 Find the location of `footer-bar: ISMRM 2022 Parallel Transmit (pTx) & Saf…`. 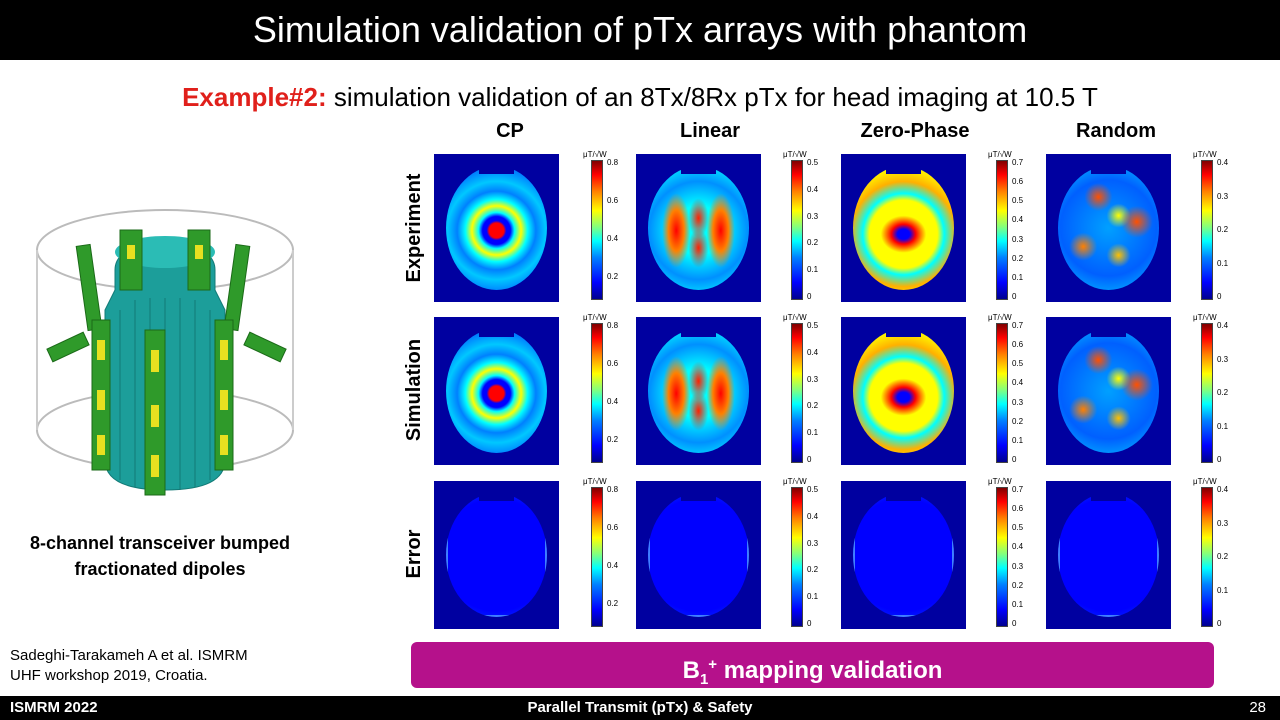

footer-bar: ISMRM 2022 Parallel Transmit (pTx) & Saf… is located at coordinates (640, 708).